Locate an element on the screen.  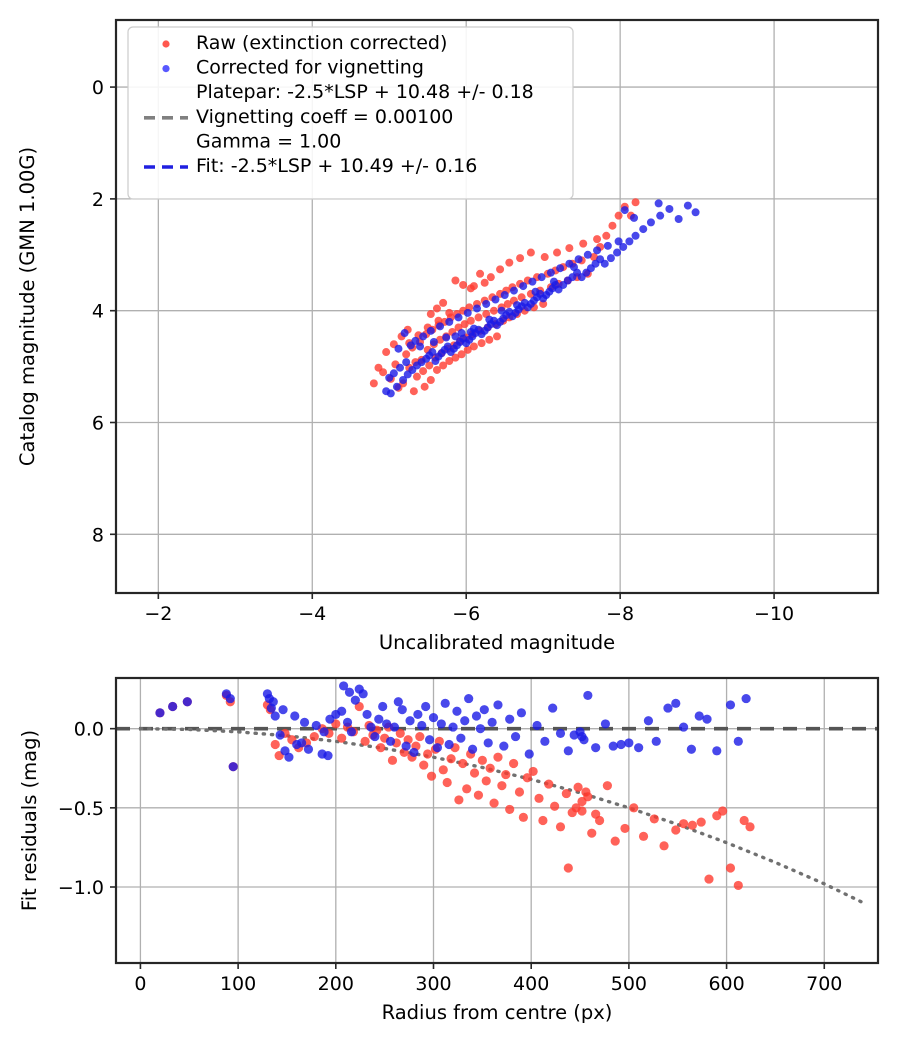
x-axis-label: Radius from centre (px) is located at coordinates (497, 1012).